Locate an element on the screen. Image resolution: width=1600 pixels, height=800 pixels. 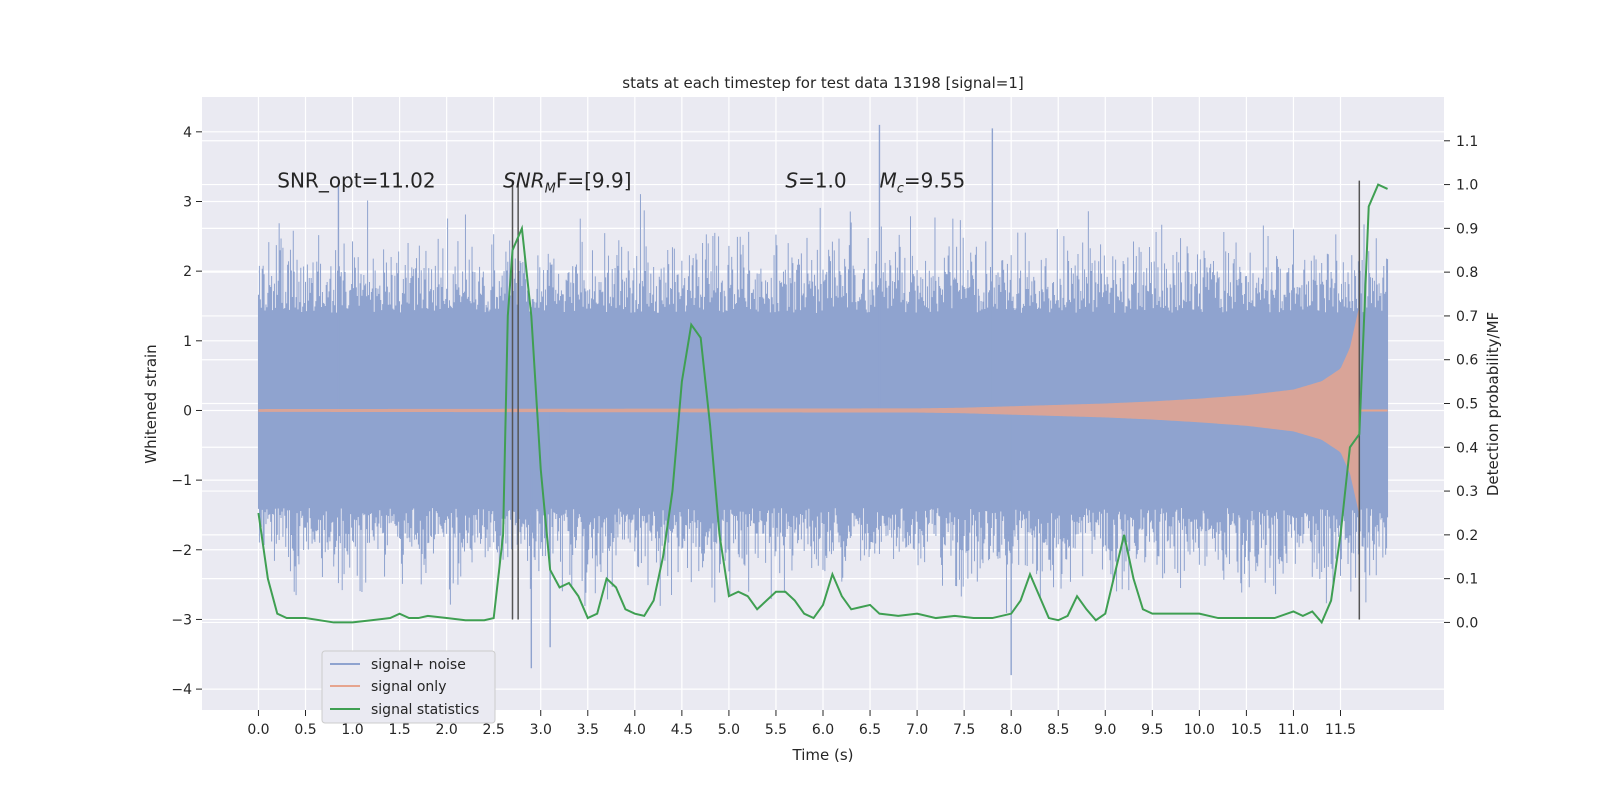
x-tick-label: 3.0 is located at coordinates (541, 730).